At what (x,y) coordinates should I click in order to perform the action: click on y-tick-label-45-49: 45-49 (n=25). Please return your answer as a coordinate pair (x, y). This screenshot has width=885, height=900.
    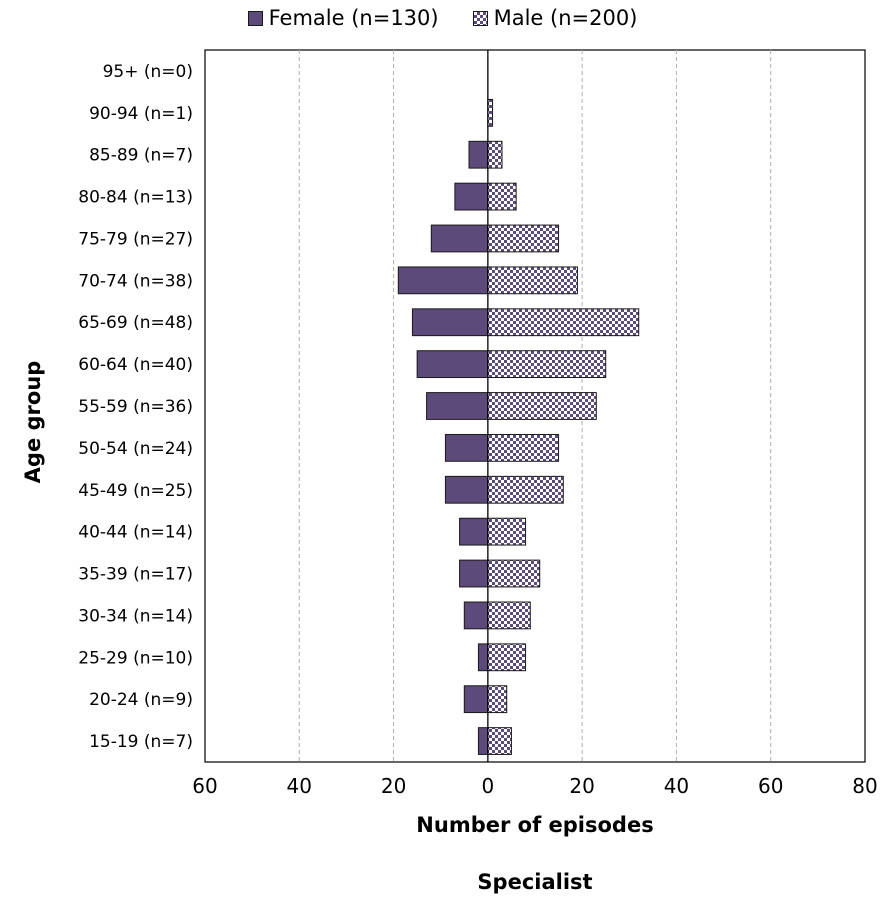
    Looking at the image, I should click on (135, 491).